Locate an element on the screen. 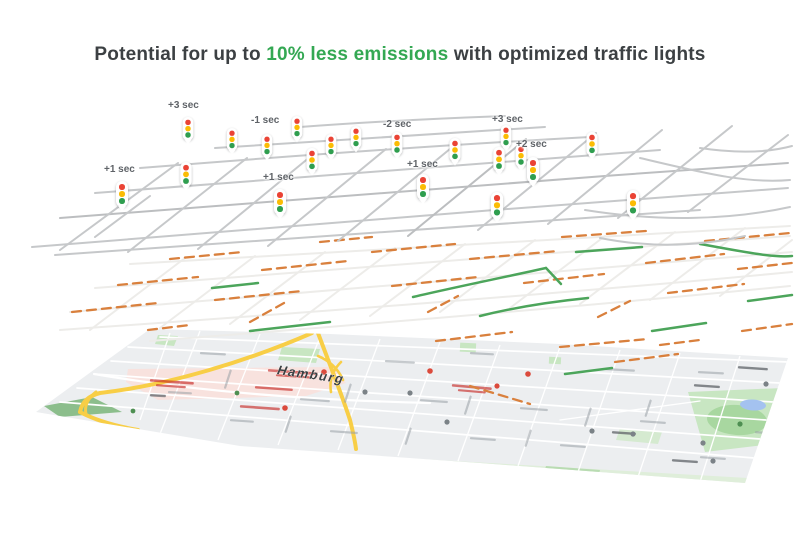 This screenshot has width=800, height=533. signal-timing-label: +3 sec is located at coordinates (507, 119).